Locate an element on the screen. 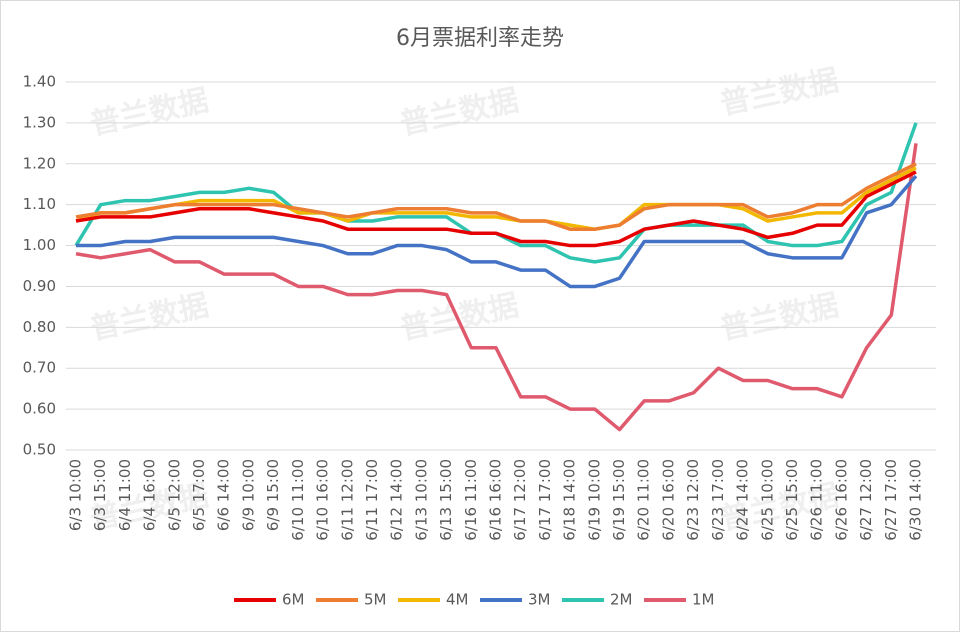 This screenshot has width=960, height=632. x-tick-label: 6/27 17:00 is located at coordinates (891, 500).